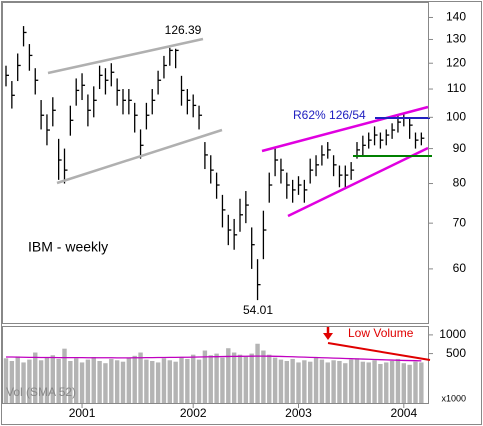 Image resolution: width=483 pixels, height=426 pixels. I want to click on y-tick-label: 120, so click(456, 62).